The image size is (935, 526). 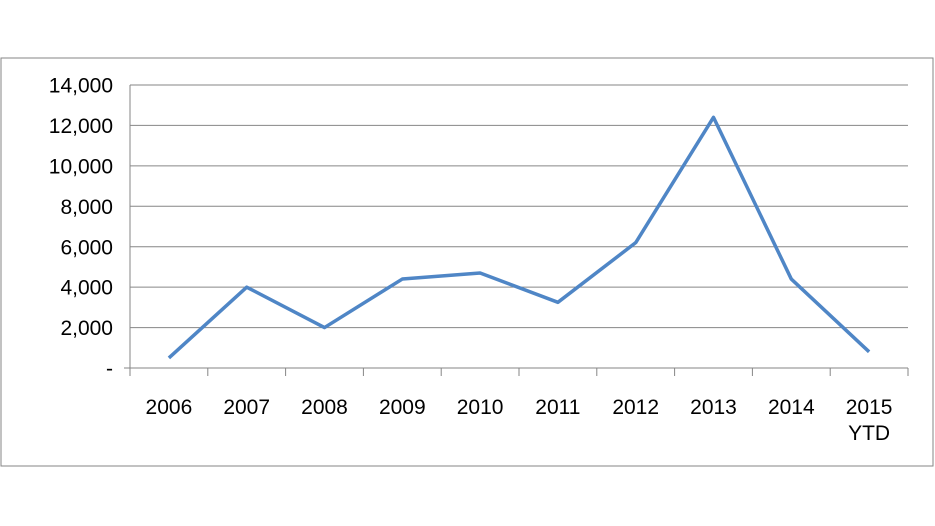 I want to click on x-tick-label: 2012, so click(x=636, y=407).